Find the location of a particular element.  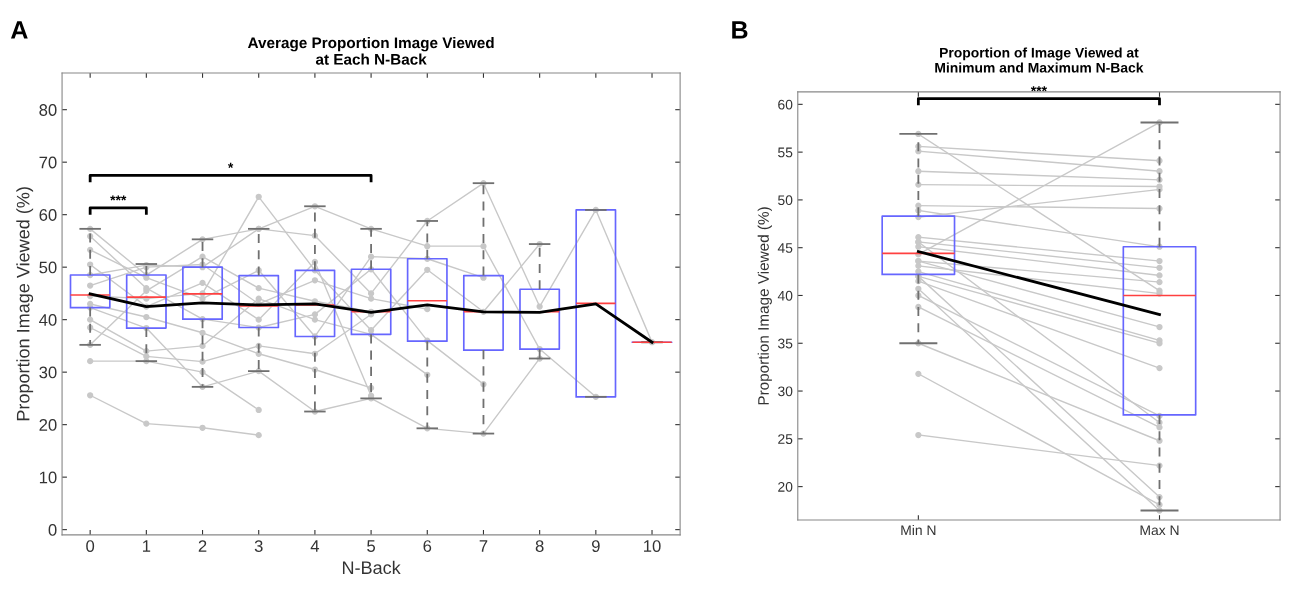

x-tick-label: 3 is located at coordinates (258, 546).